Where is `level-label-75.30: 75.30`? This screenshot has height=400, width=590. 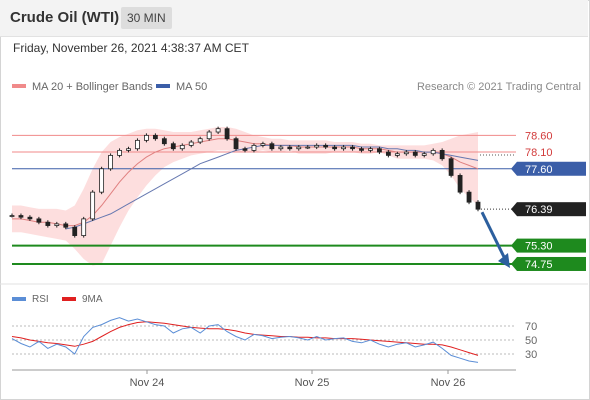
level-label-75.30: 75.30 is located at coordinates (539, 247).